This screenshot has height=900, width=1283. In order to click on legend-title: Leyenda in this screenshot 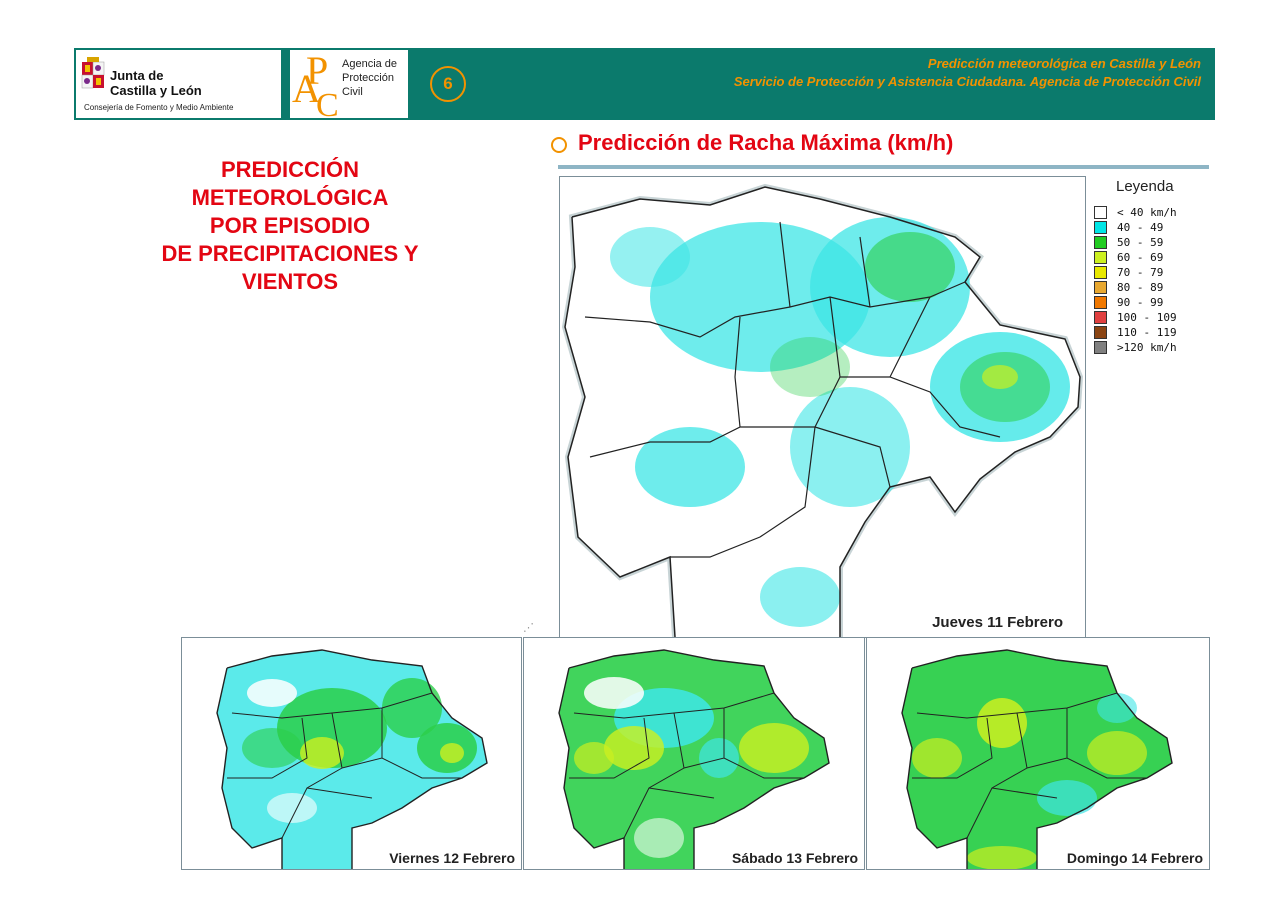, I will do `click(1145, 186)`.